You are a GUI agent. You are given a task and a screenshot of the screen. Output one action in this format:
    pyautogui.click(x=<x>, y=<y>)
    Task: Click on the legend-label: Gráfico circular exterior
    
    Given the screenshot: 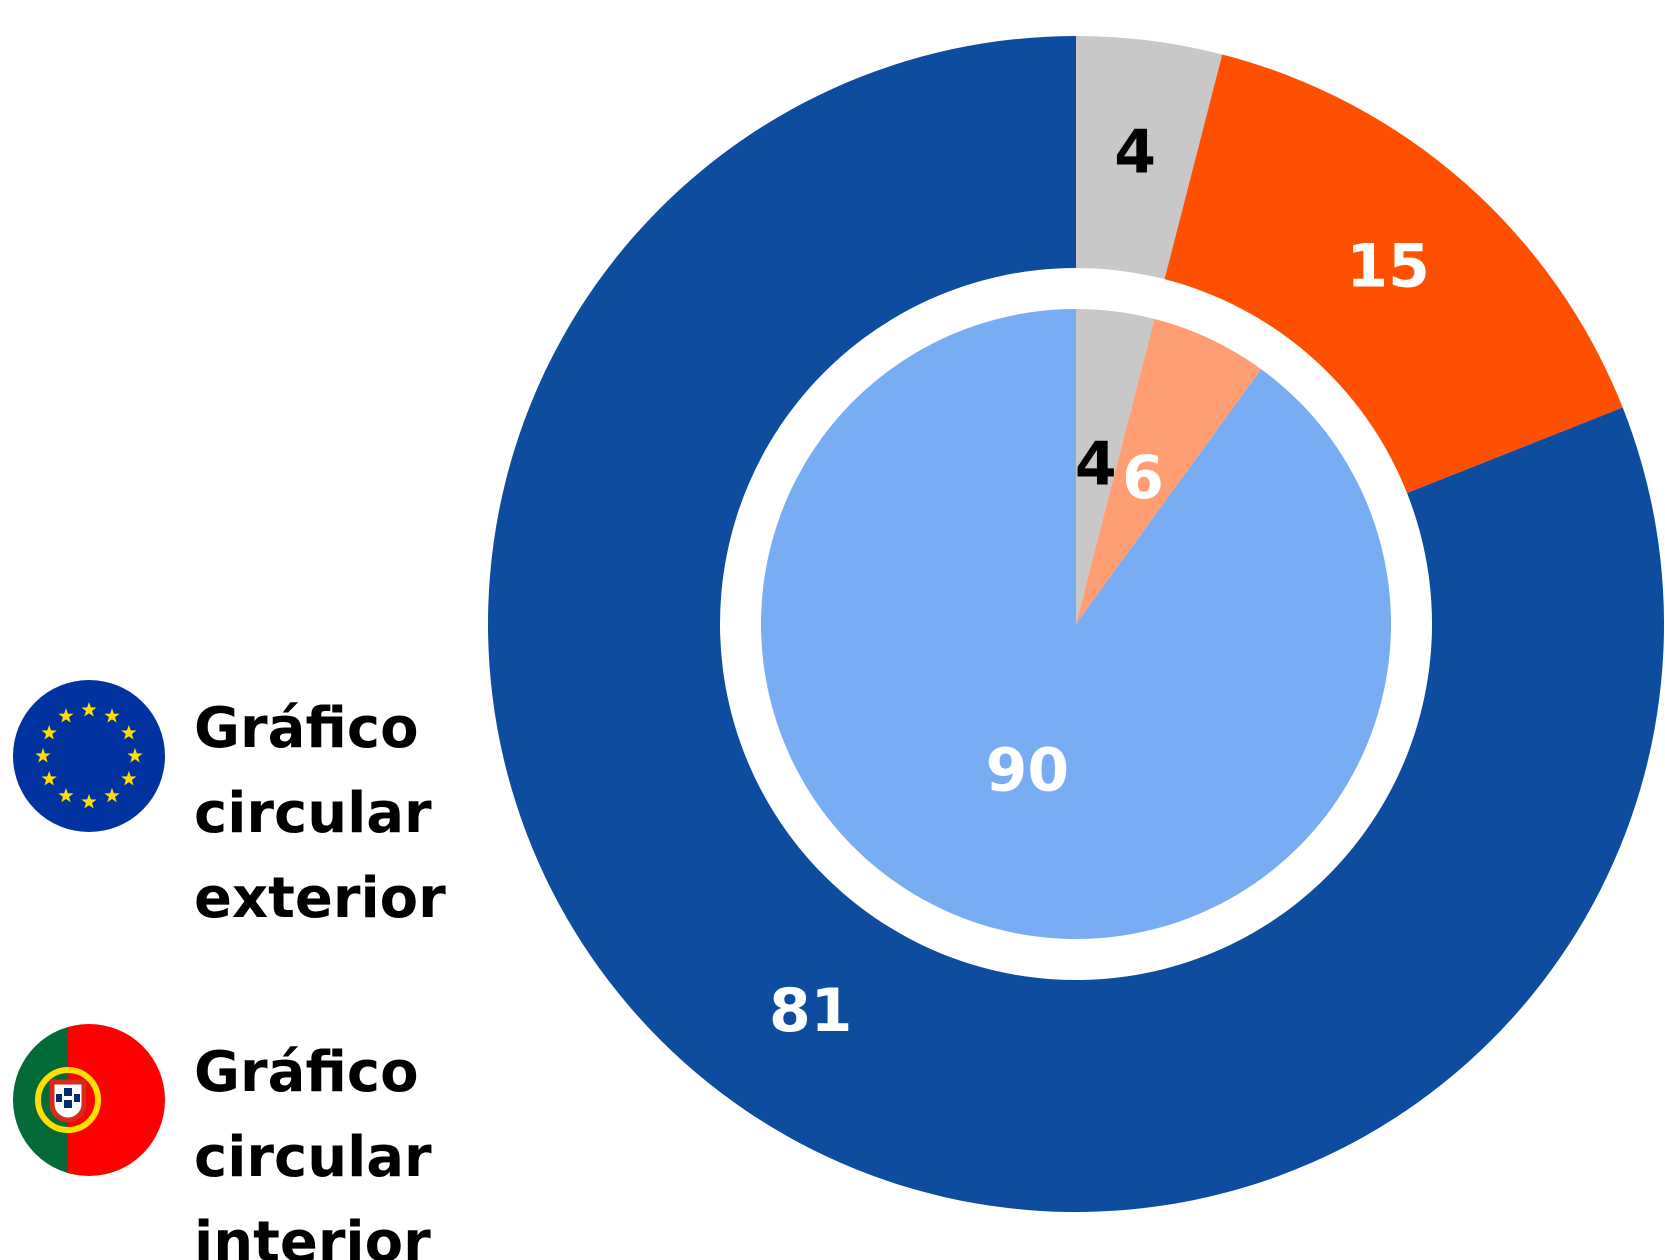 What is the action you would take?
    pyautogui.click(x=320, y=813)
    